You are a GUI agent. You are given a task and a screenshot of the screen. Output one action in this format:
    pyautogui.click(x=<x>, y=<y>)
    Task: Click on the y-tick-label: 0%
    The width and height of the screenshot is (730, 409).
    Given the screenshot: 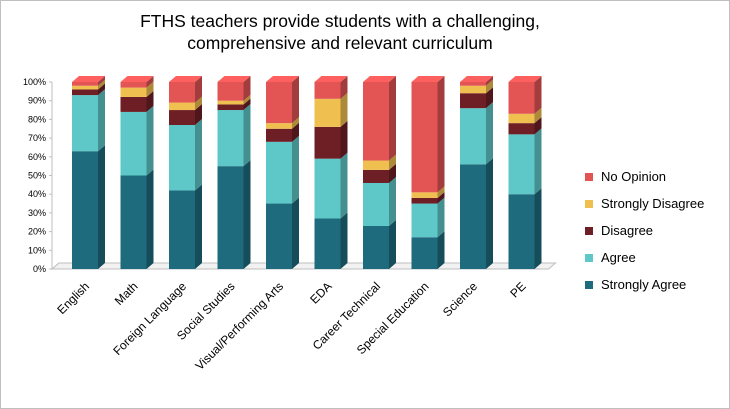 What is the action you would take?
    pyautogui.click(x=39, y=269)
    